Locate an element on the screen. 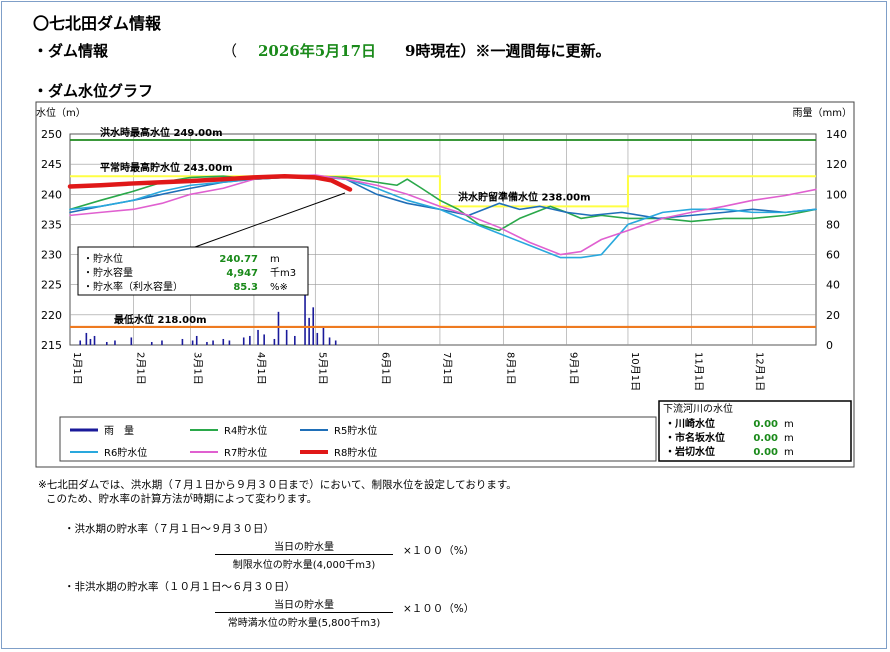  nonflood-title: ・非洪水期の貯水率（１０月１日～６月３０日） is located at coordinates (179, 587).